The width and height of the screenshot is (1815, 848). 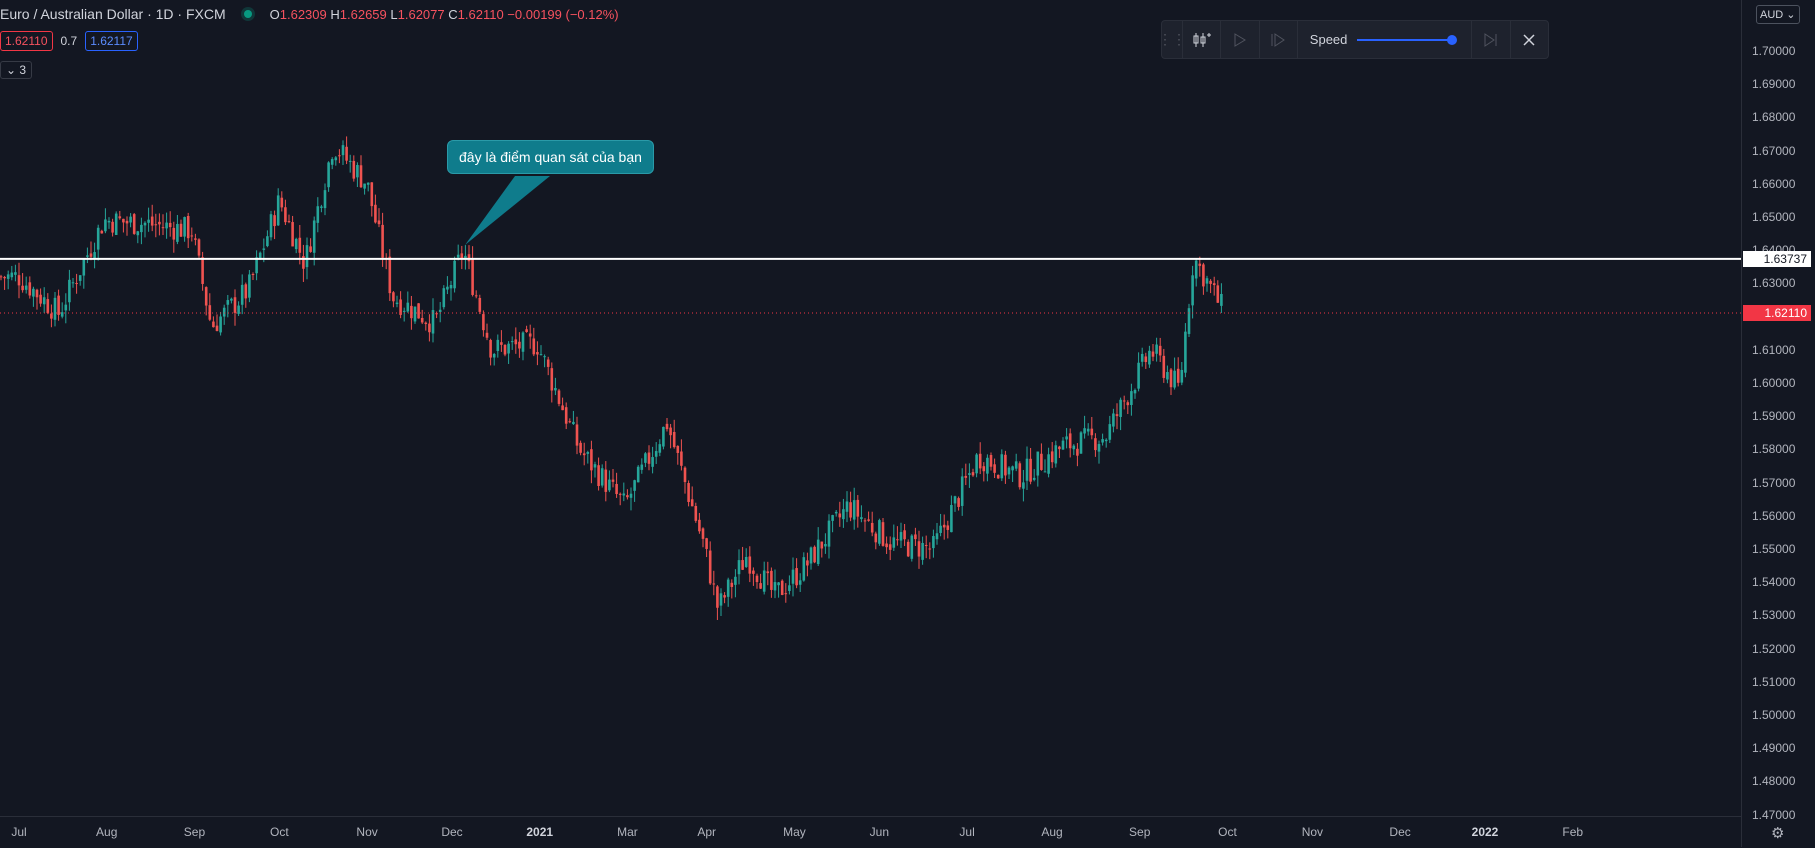 What do you see at coordinates (480, 14) in the screenshot?
I see `close-value: 1.62110` at bounding box center [480, 14].